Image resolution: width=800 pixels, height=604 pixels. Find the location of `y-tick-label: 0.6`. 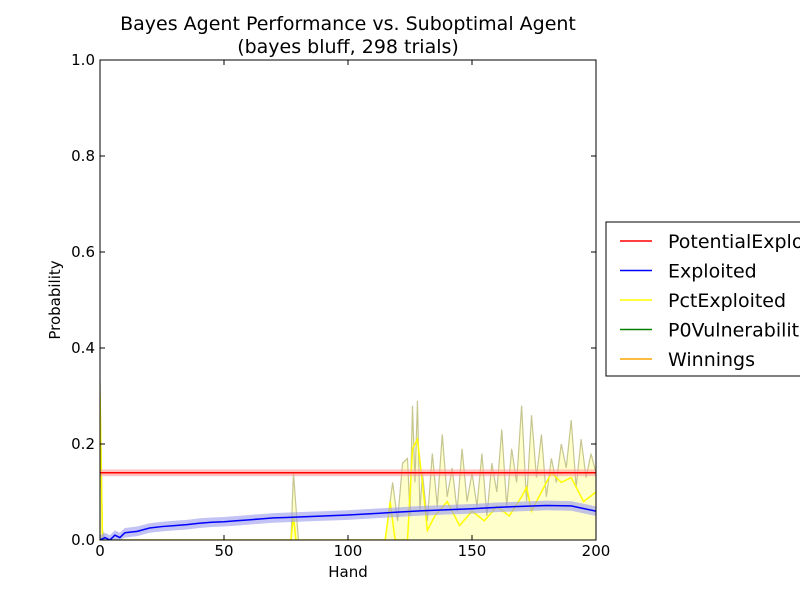

y-tick-label: 0.6 is located at coordinates (83, 252).